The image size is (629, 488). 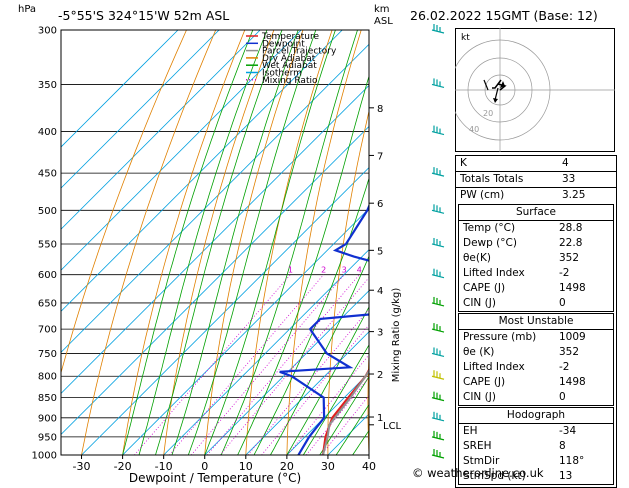 What do you see at coordinates (380, 418) in the screenshot?
I see `km-tick-label: 1` at bounding box center [380, 418].